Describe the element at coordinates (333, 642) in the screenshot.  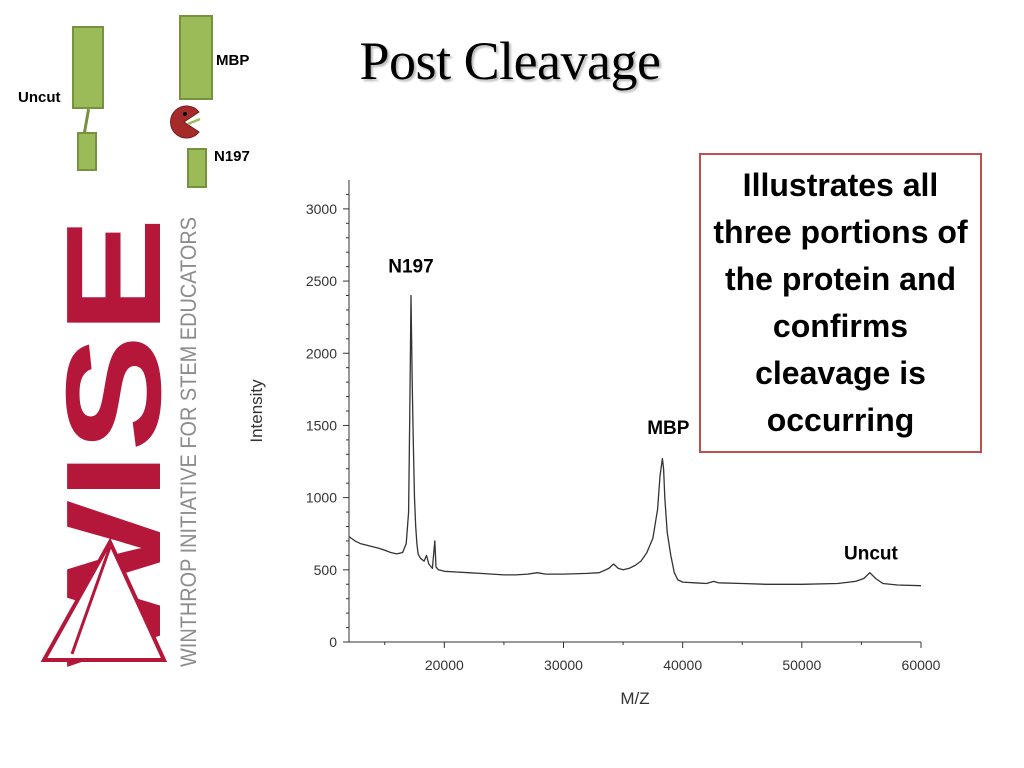
I see `y-tick-label: 0` at that location.